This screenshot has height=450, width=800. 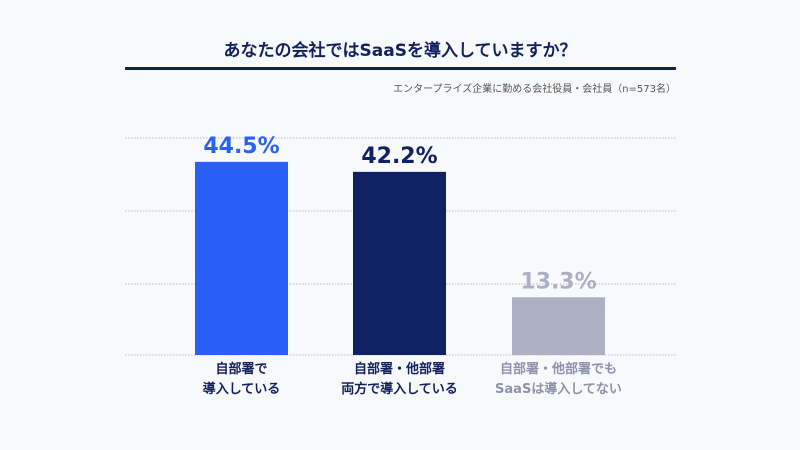 What do you see at coordinates (558, 389) in the screenshot?
I see `category-label-line: SaaSは導入してない` at bounding box center [558, 389].